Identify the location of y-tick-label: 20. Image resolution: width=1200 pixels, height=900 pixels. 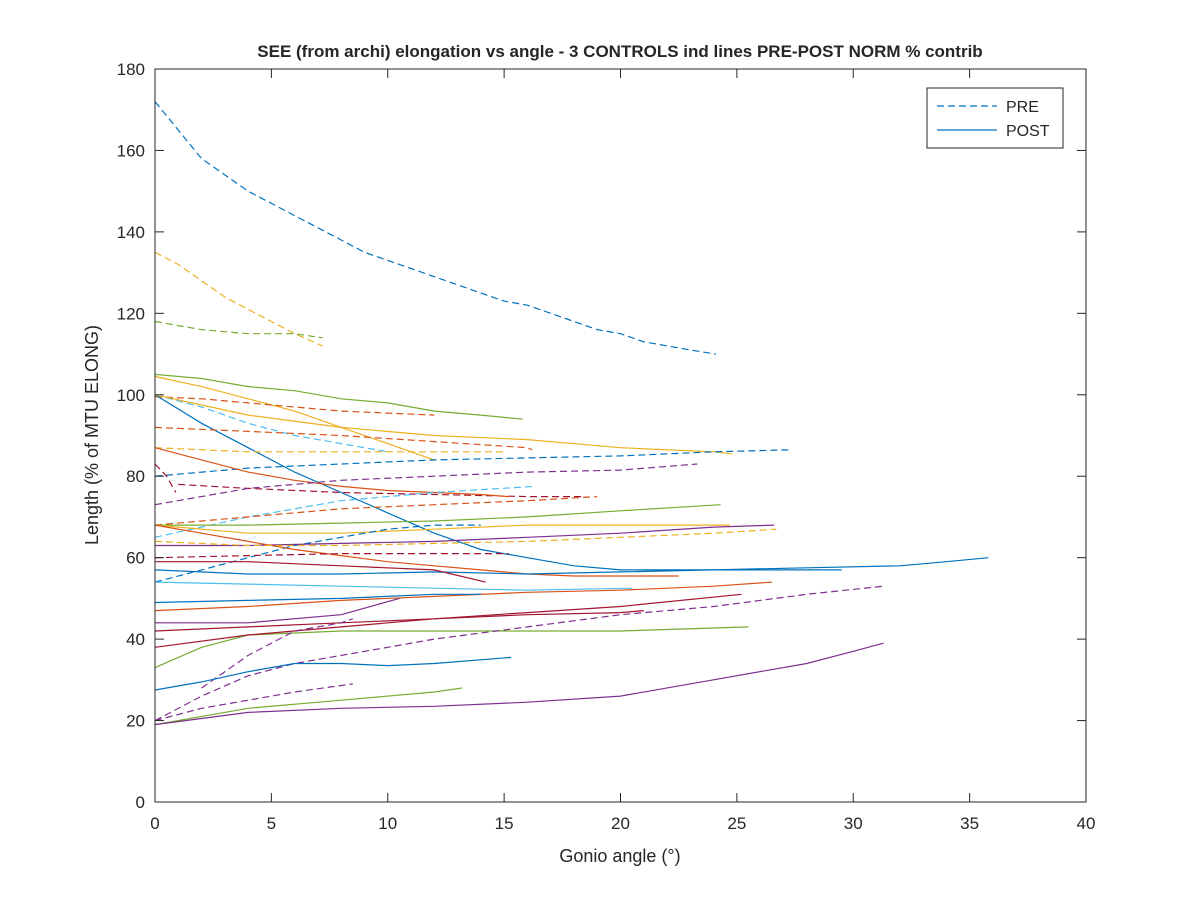
(135, 721).